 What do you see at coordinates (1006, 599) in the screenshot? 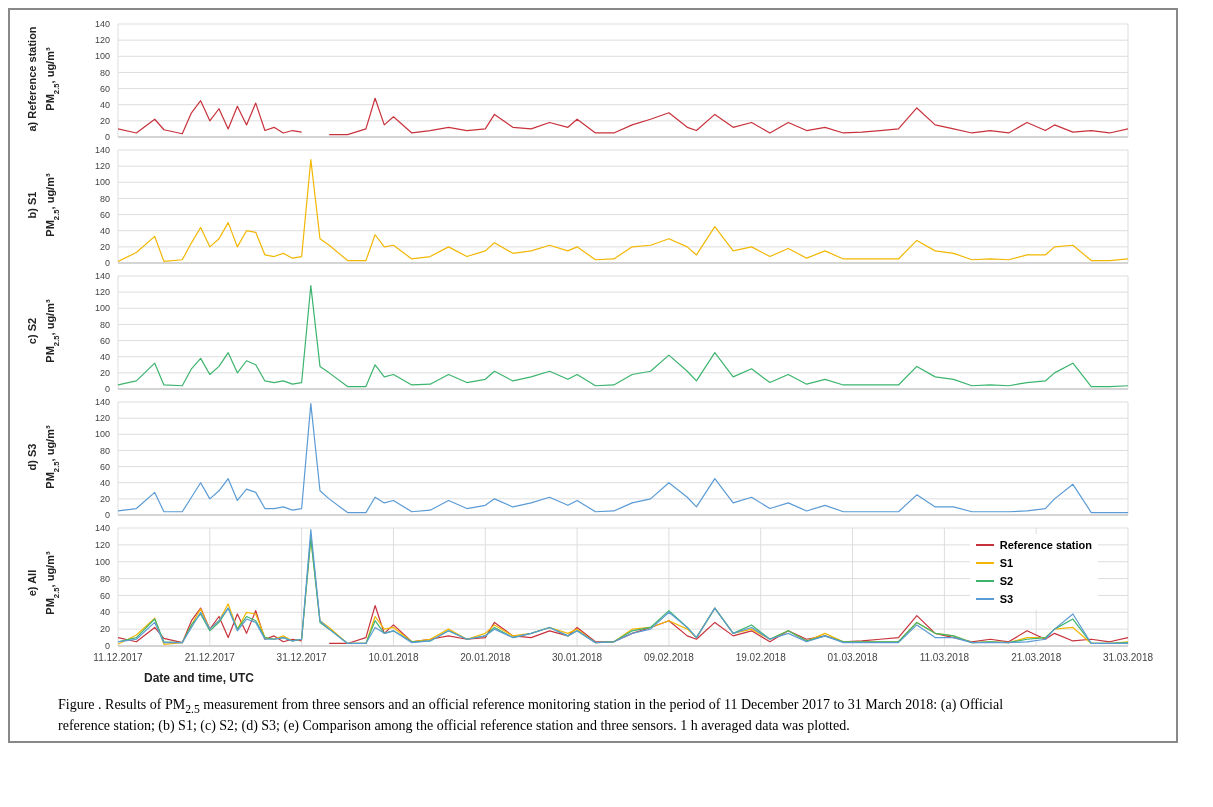
I see `legend-label: S3` at bounding box center [1006, 599].